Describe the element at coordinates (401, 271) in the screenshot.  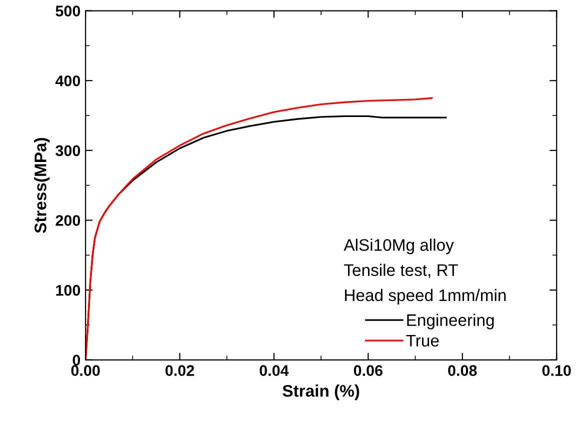
I see `annotation: Tensile test, RT` at that location.